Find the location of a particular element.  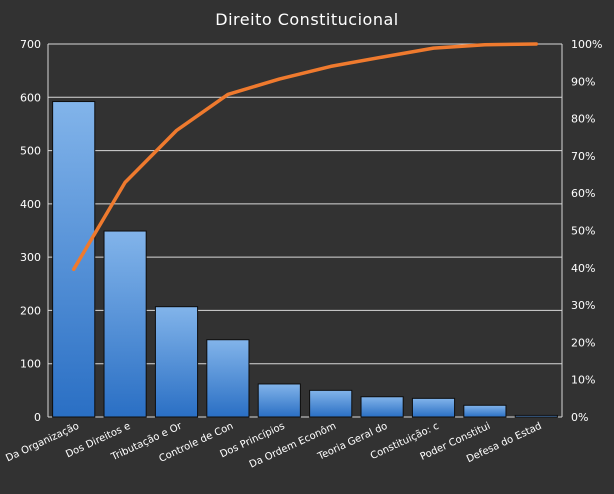

right-axis-tick-label: 0% is located at coordinates (579, 417).